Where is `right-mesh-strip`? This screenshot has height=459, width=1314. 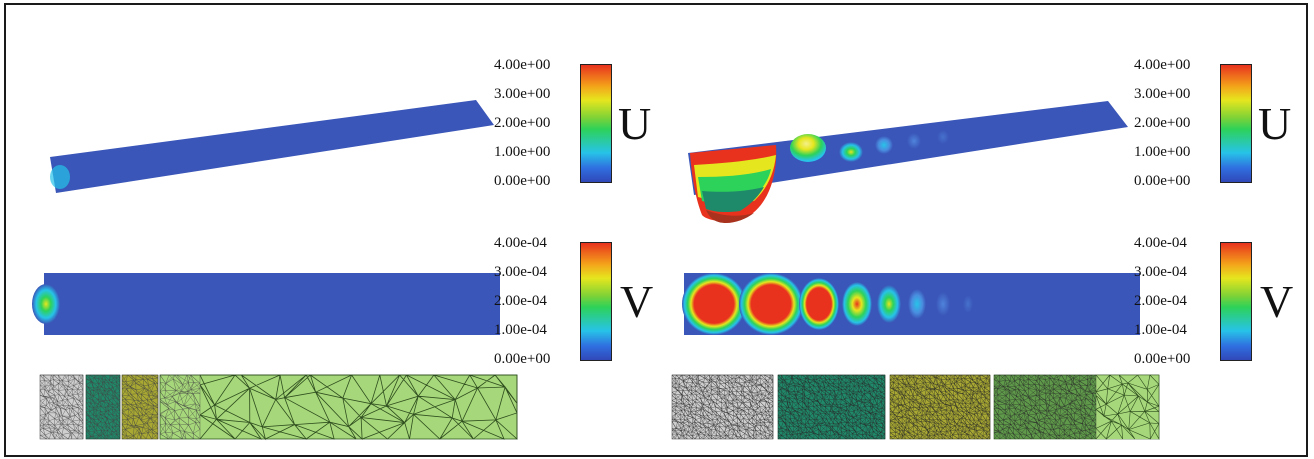
right-mesh-strip is located at coordinates (915, 407).